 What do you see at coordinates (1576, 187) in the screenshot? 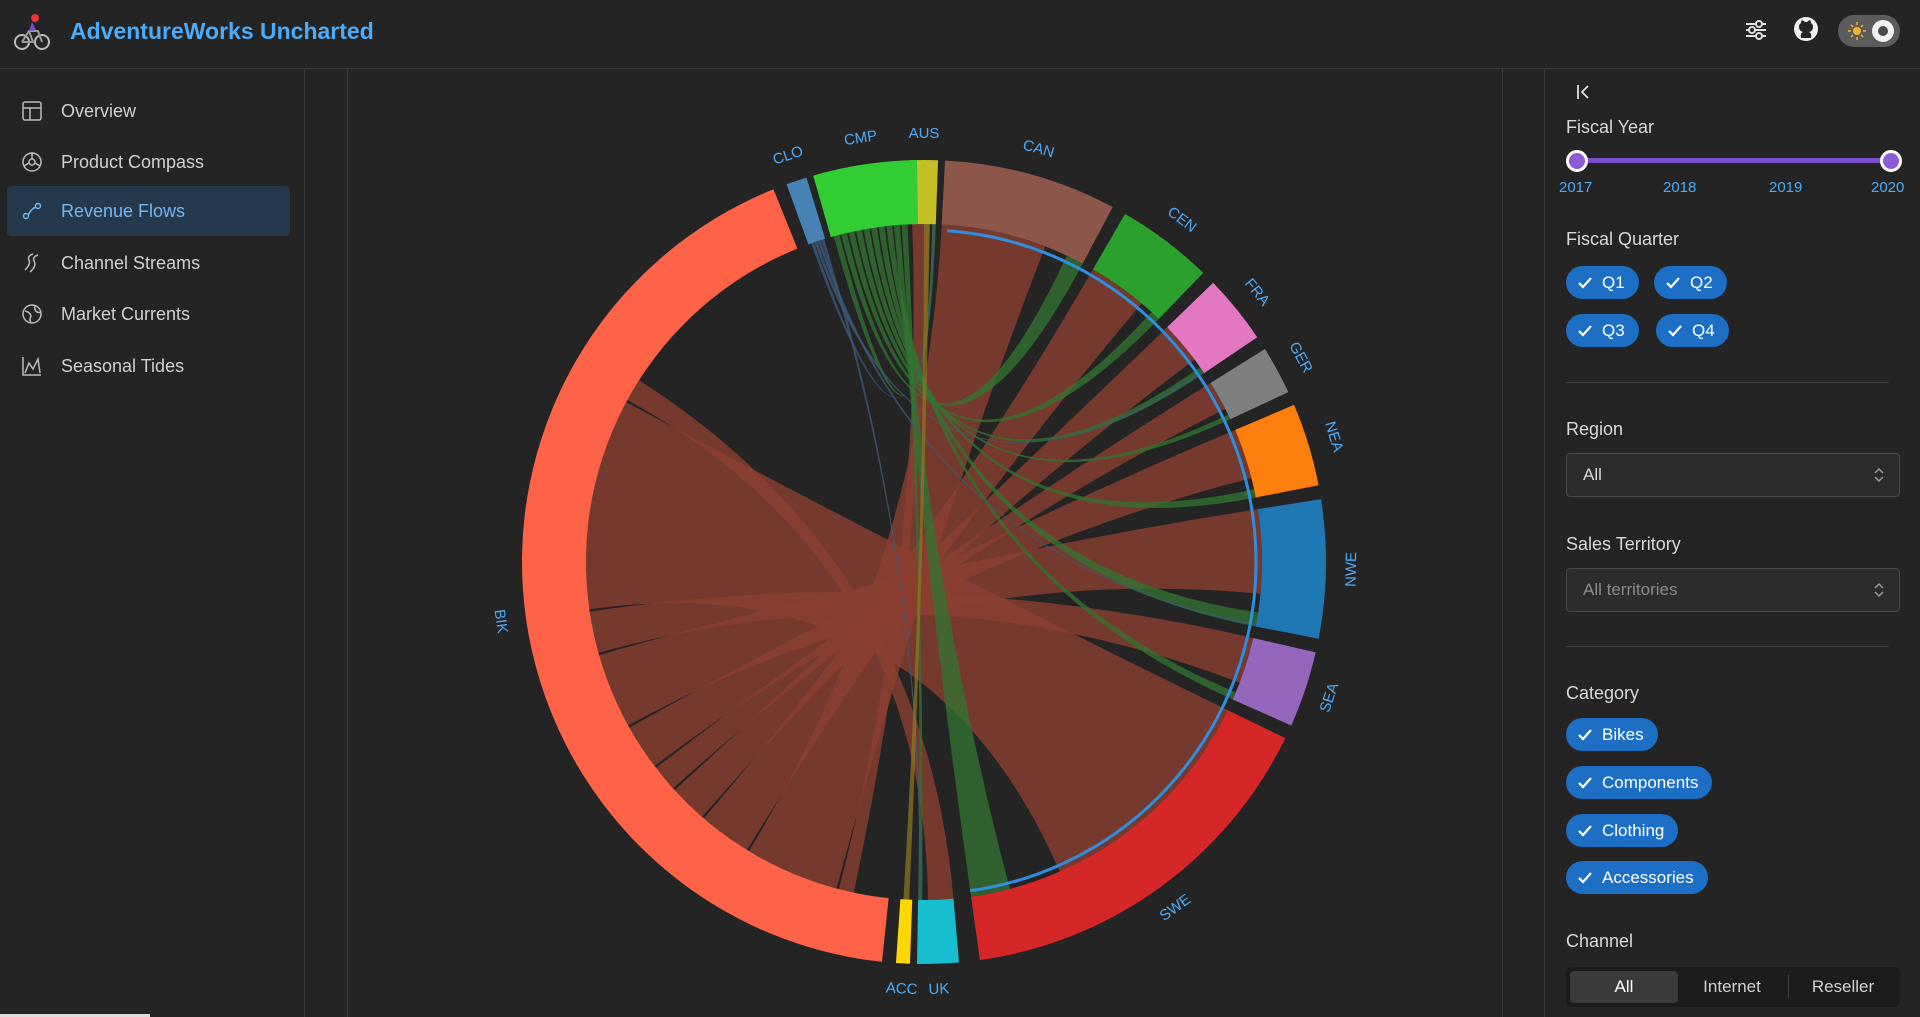
I see `slider-mark: 2017` at bounding box center [1576, 187].